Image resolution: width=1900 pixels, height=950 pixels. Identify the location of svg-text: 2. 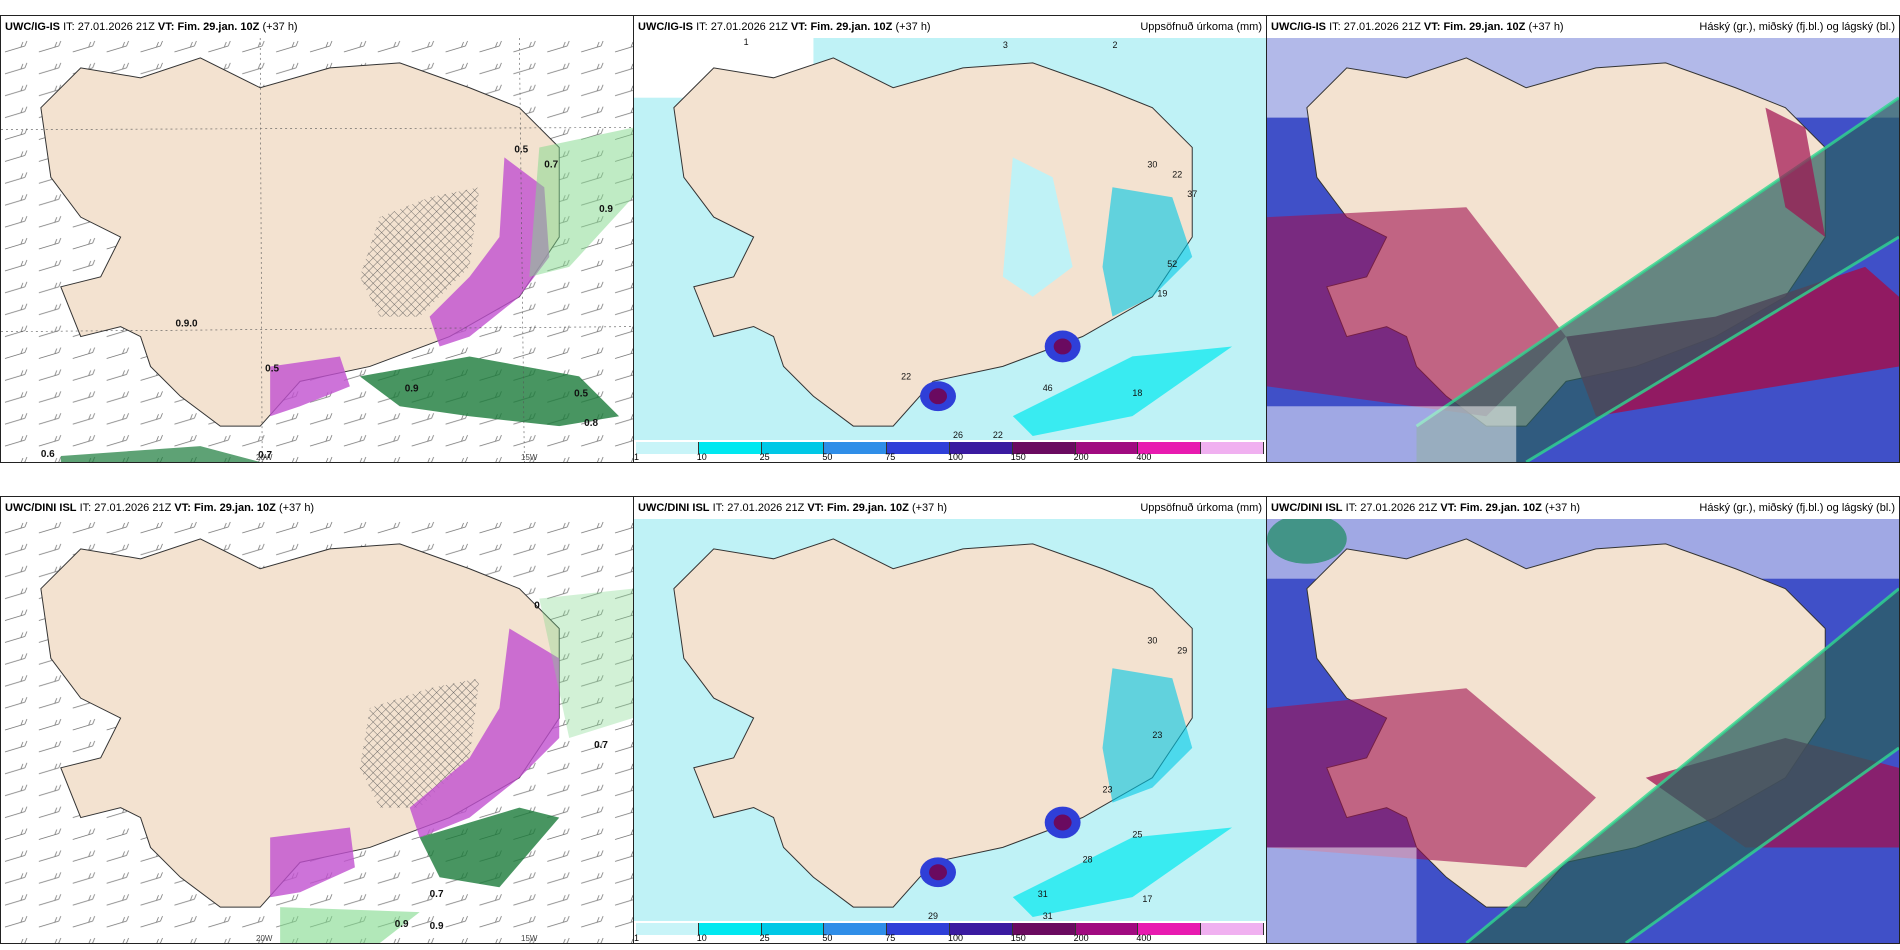
(1114, 45).